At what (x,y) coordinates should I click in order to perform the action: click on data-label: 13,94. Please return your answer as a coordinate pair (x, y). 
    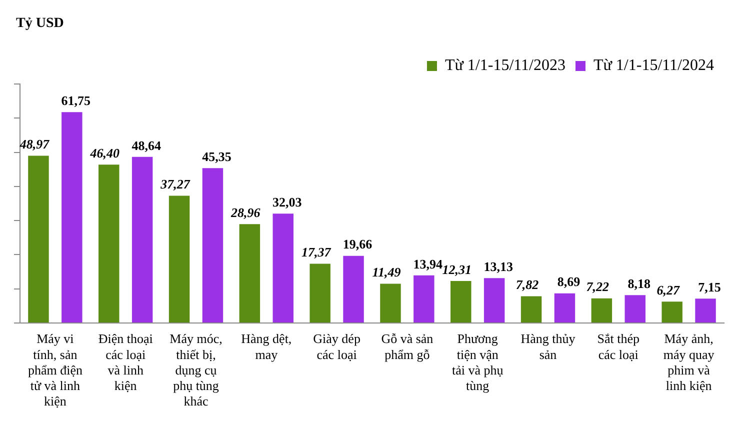
    Looking at the image, I should click on (428, 264).